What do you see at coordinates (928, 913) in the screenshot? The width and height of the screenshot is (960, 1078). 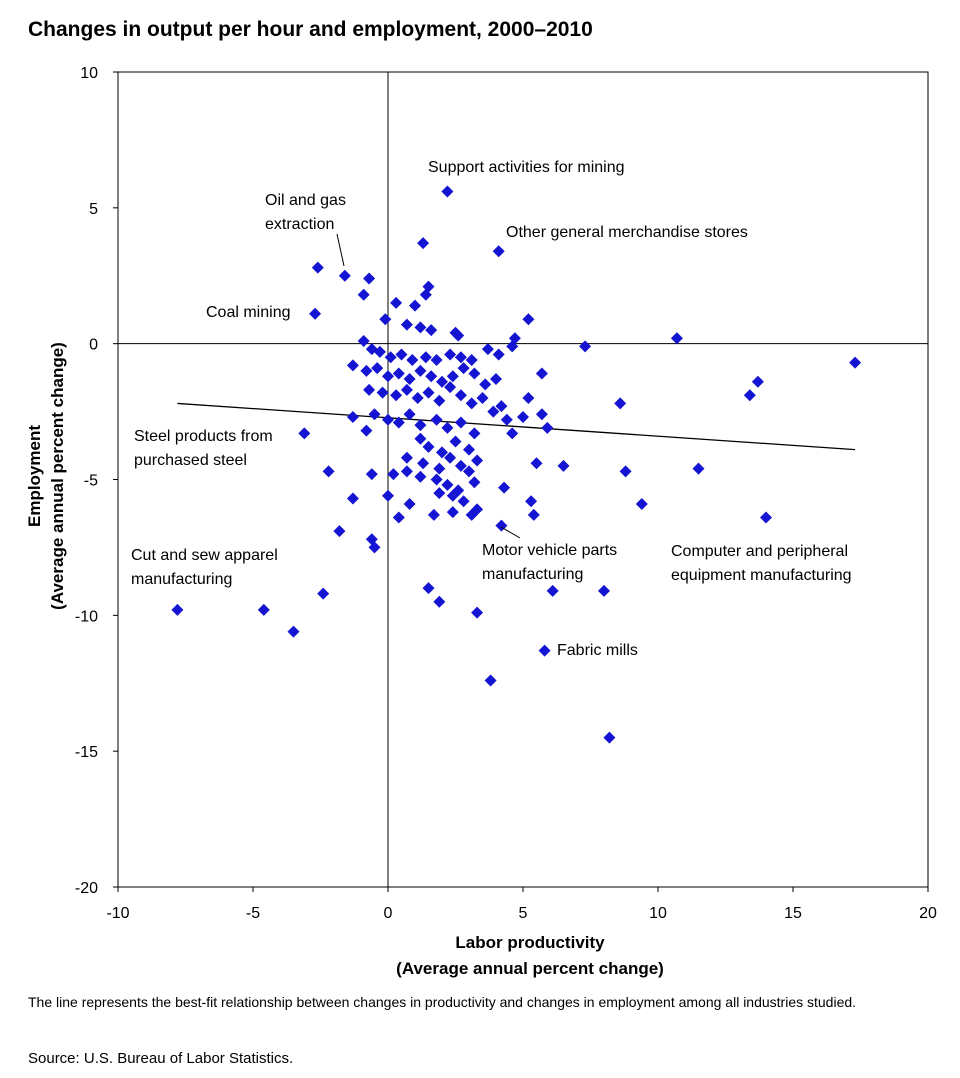 I see `x-tick-label: 20` at bounding box center [928, 913].